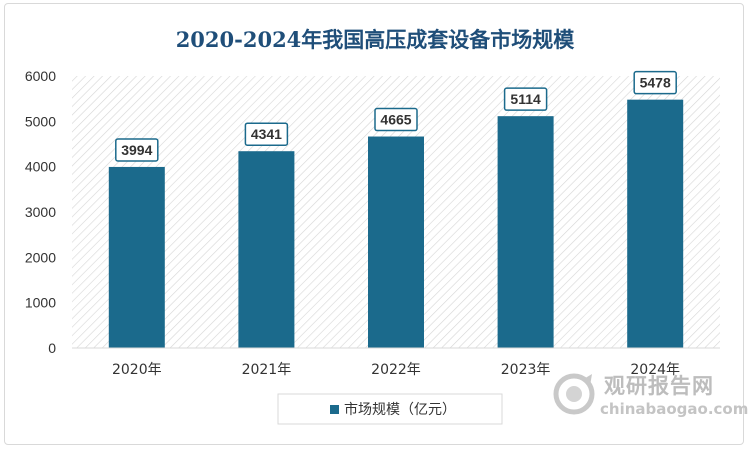 The width and height of the screenshot is (750, 450). I want to click on legend-label: 市场规模（亿元）, so click(400, 409).